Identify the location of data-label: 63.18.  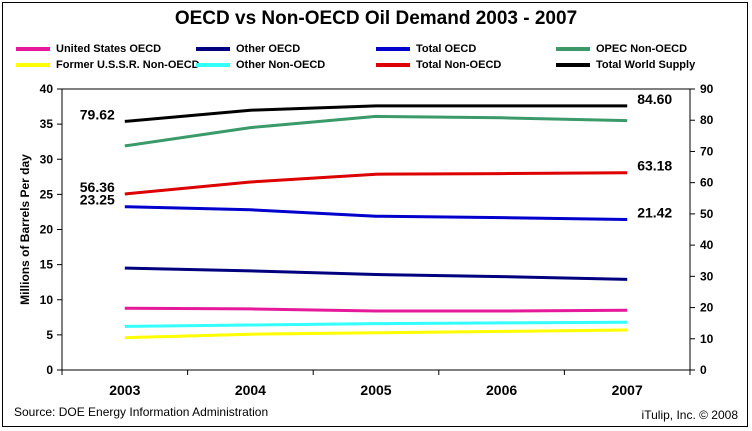
(654, 166).